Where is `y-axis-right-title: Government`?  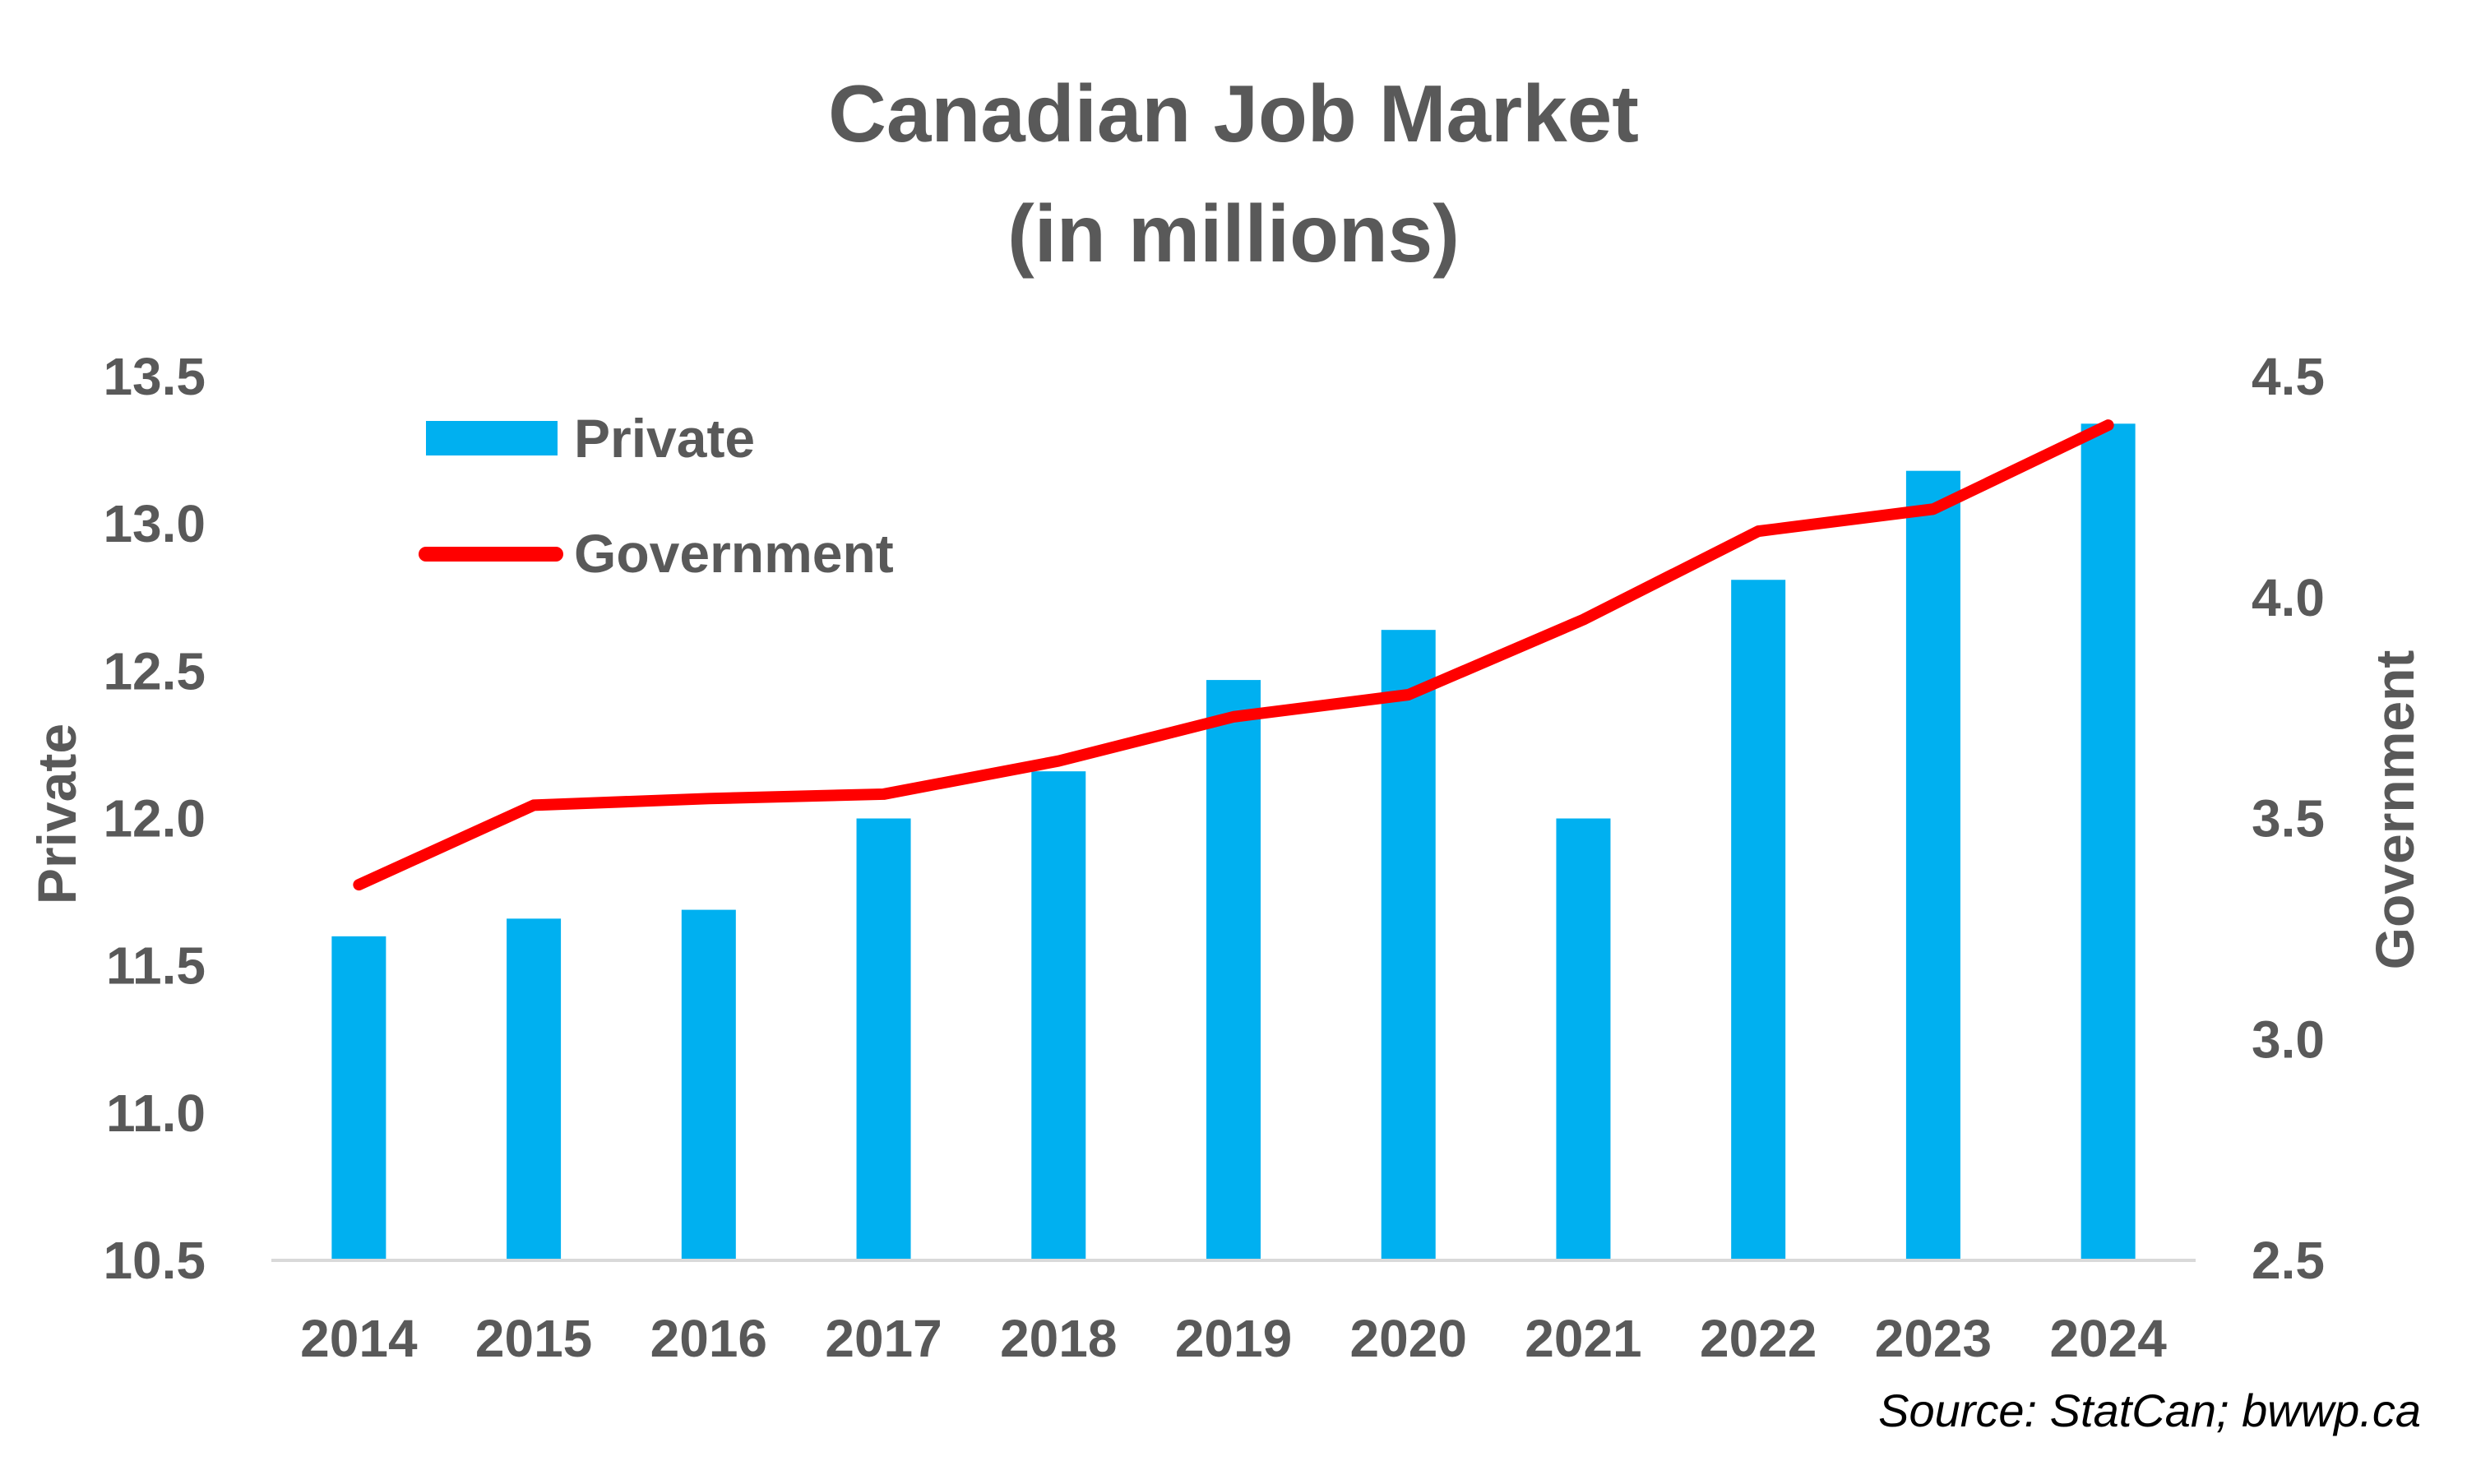
y-axis-right-title: Government is located at coordinates (2394, 810).